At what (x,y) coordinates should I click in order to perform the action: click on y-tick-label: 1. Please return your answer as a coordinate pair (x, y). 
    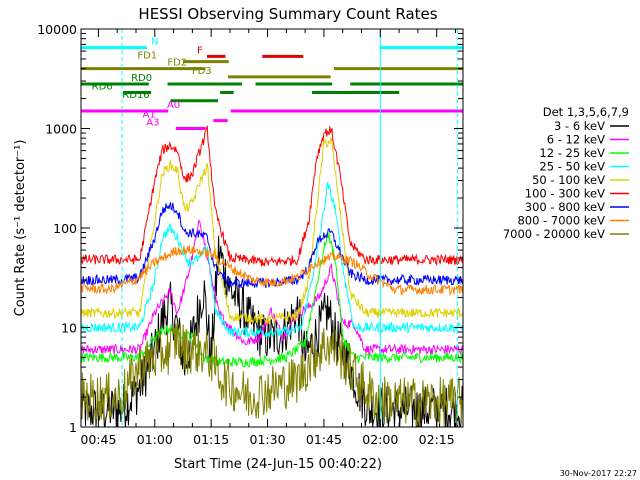
    Looking at the image, I should click on (73, 427).